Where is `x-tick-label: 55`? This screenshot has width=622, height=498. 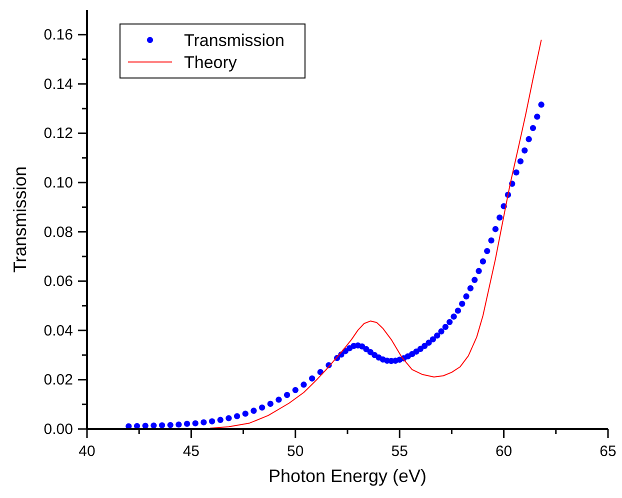
x-tick-label: 55 is located at coordinates (399, 451).